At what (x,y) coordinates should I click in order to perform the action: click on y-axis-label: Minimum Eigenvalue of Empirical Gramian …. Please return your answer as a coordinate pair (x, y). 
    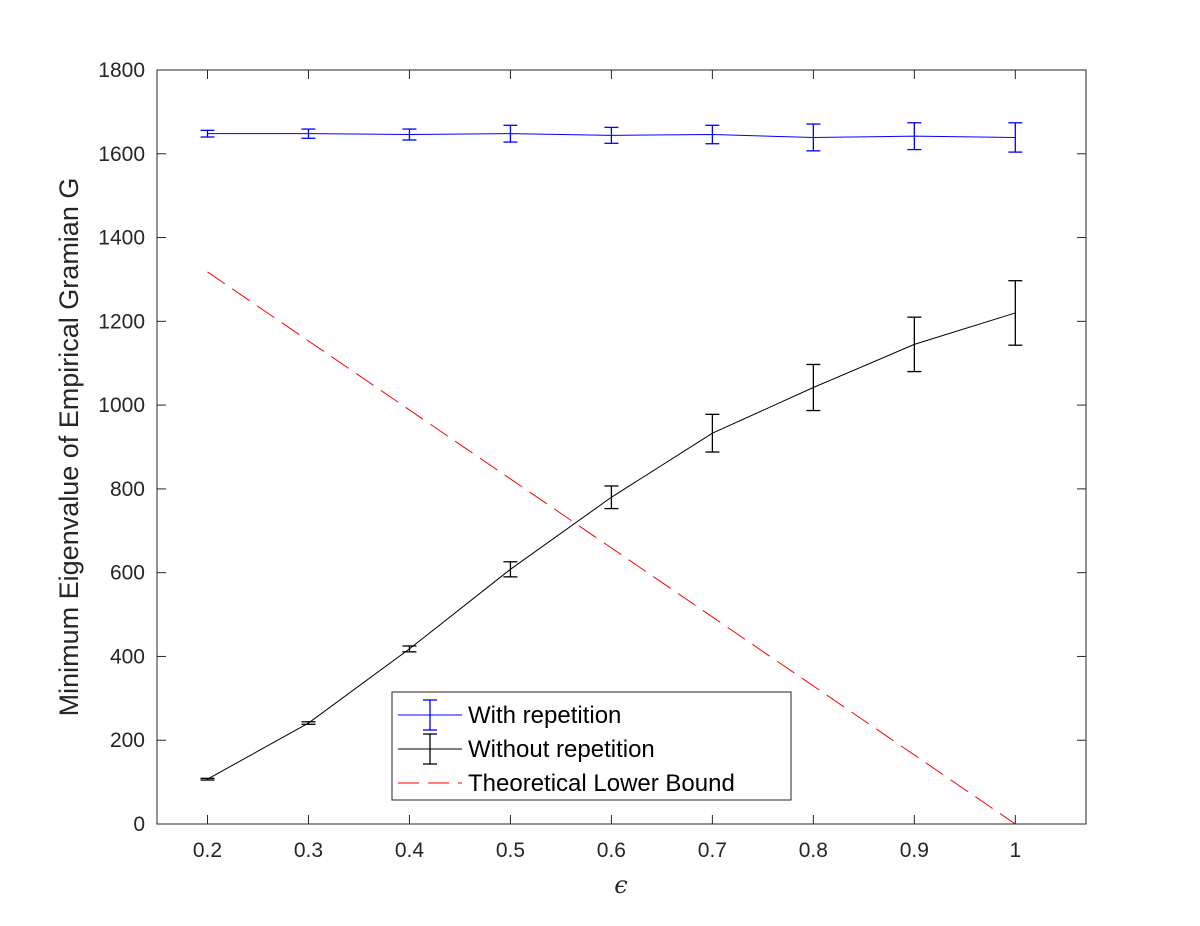
    Looking at the image, I should click on (69, 447).